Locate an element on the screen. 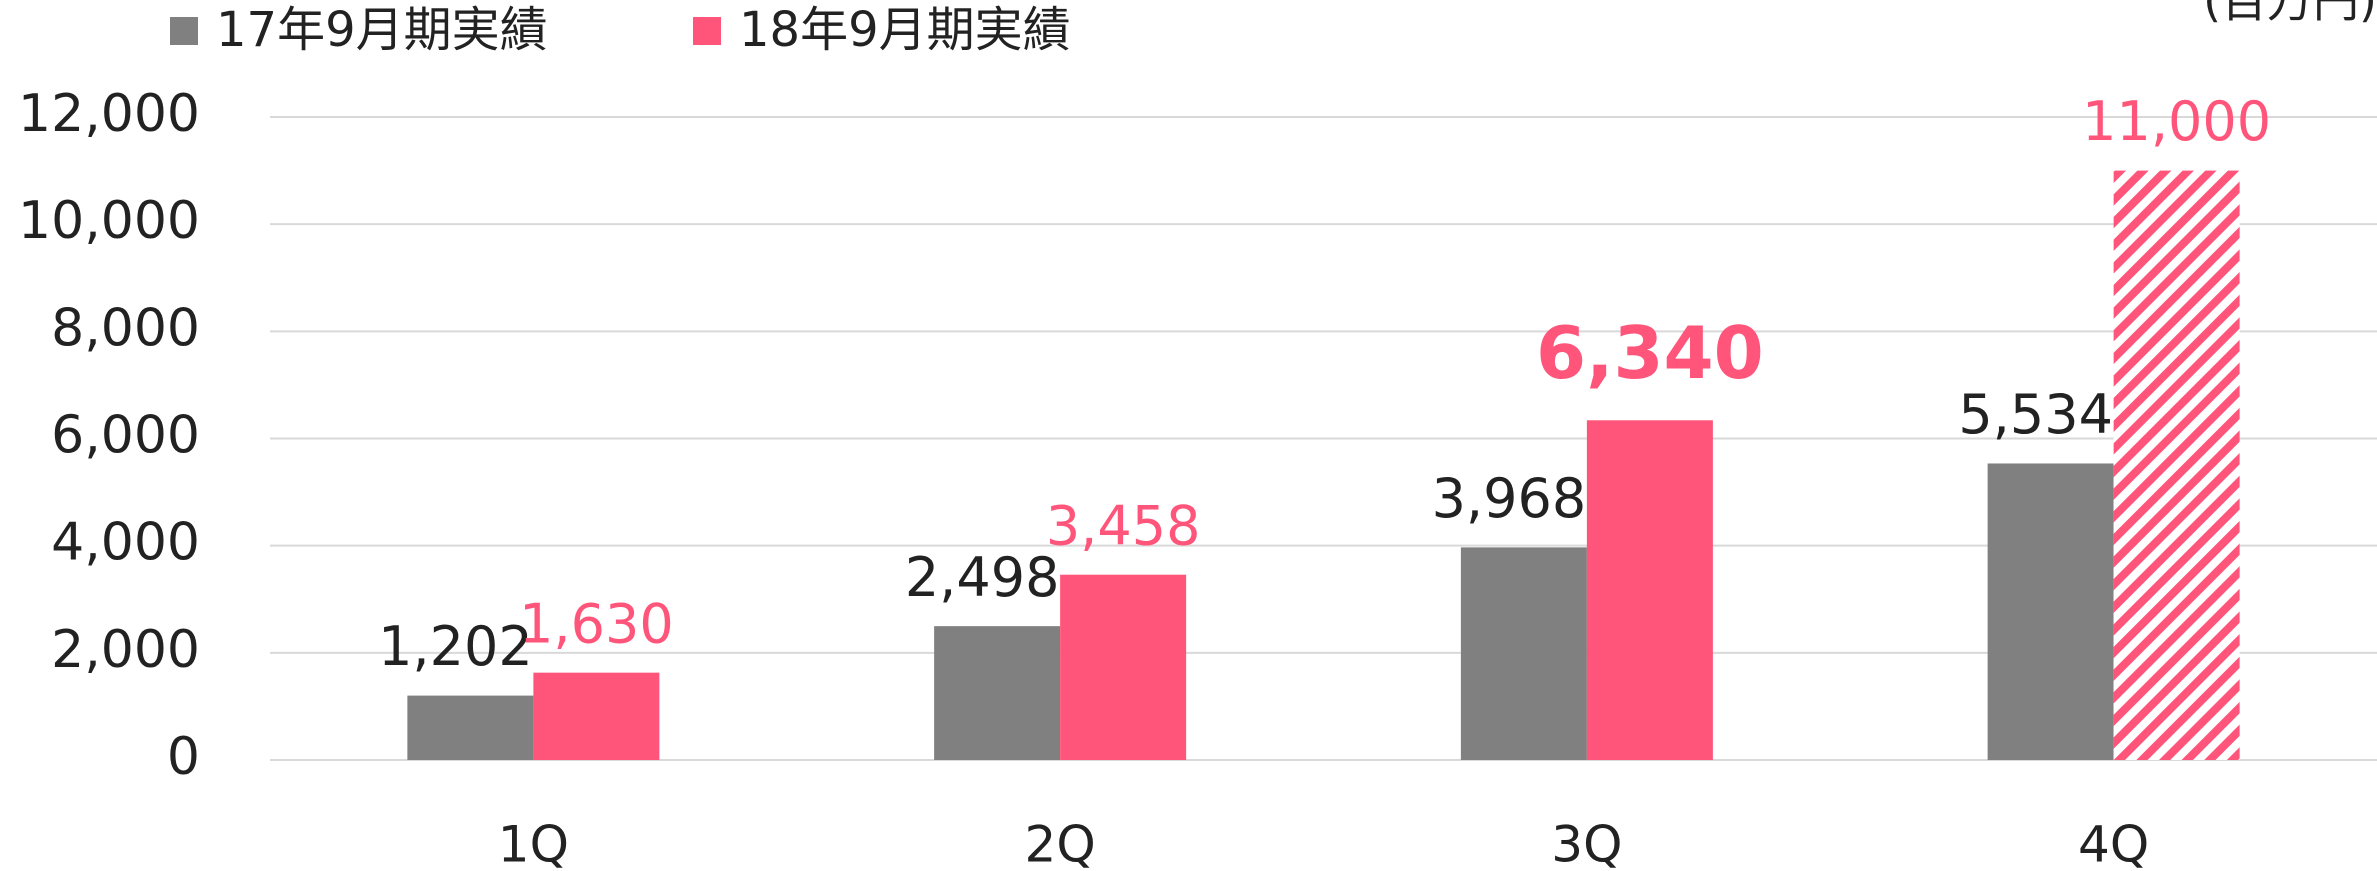  data-label: 2,498 is located at coordinates (982, 577).